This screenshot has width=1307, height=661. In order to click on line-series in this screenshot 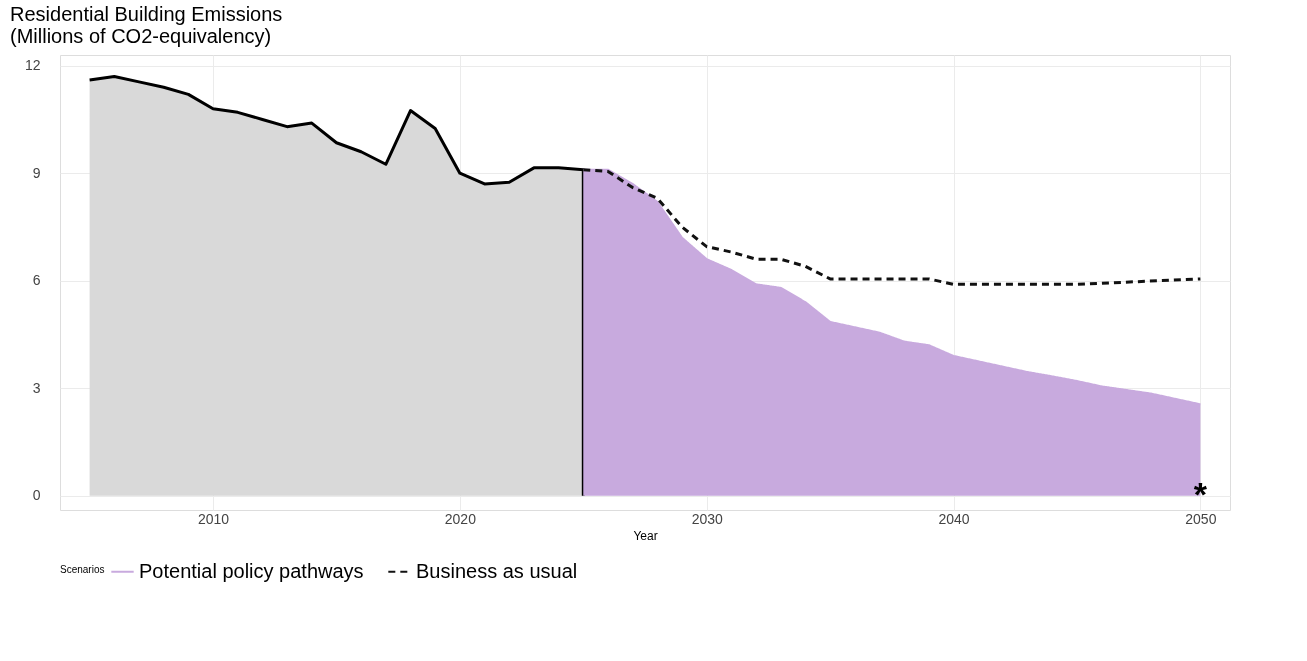, I will do `click(891, 227)`.